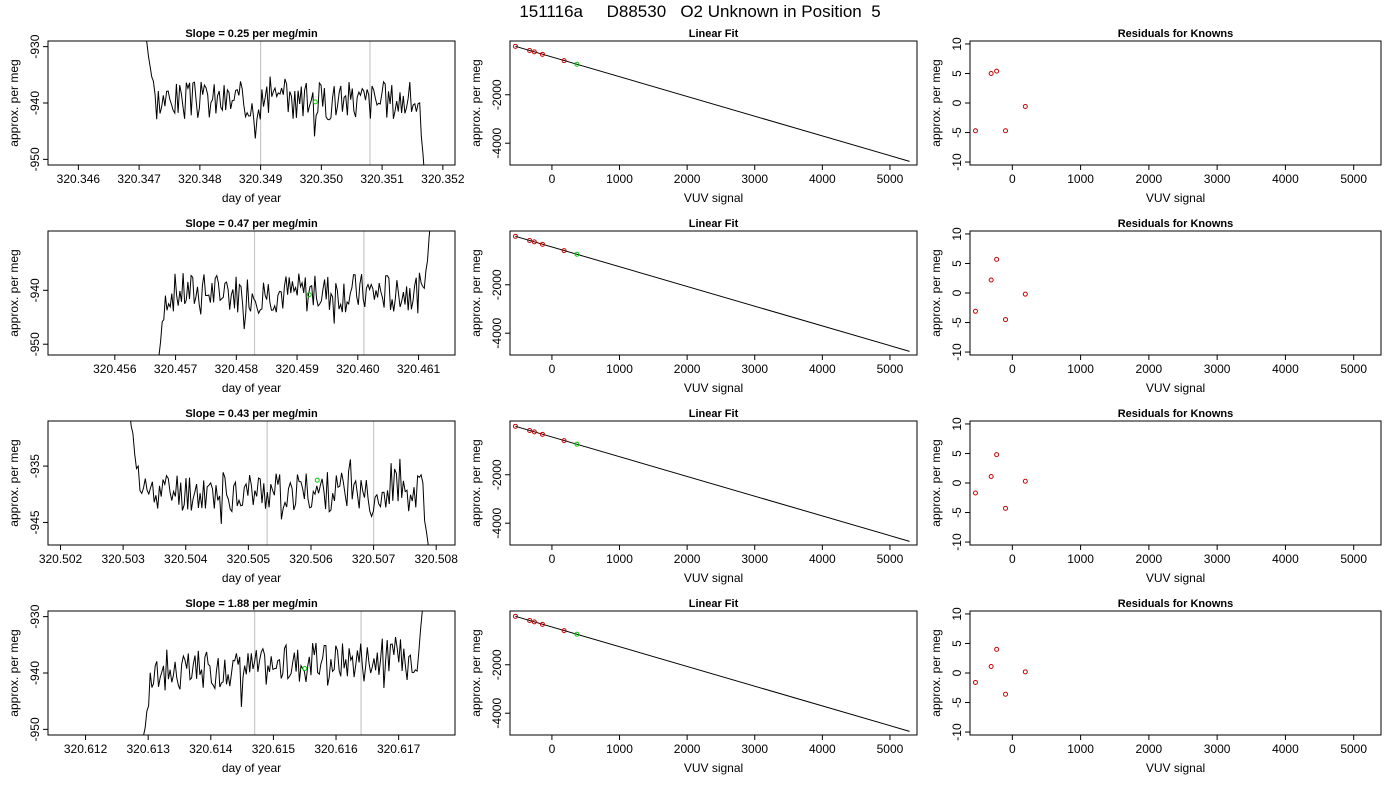 Image resolution: width=1400 pixels, height=800 pixels. I want to click on x-tick-label: 320.507, so click(374, 559).